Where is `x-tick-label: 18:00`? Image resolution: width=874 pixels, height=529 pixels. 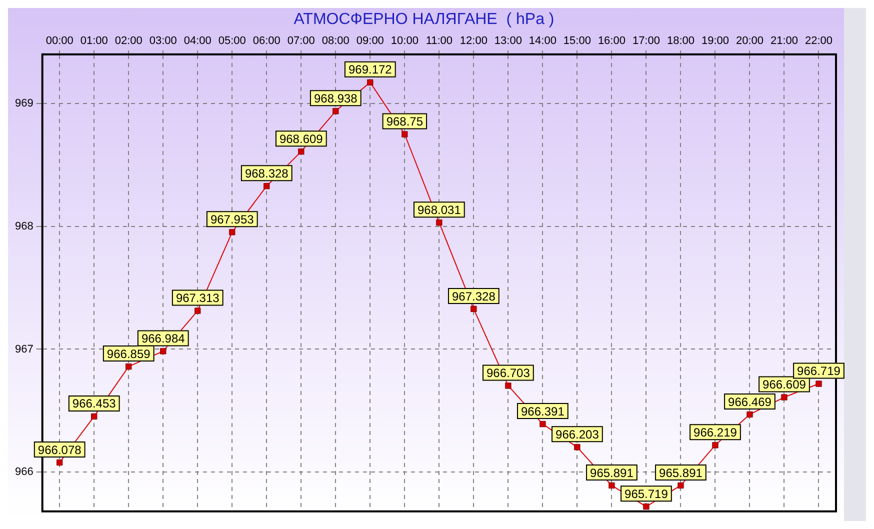
x-tick-label: 18:00 is located at coordinates (680, 40).